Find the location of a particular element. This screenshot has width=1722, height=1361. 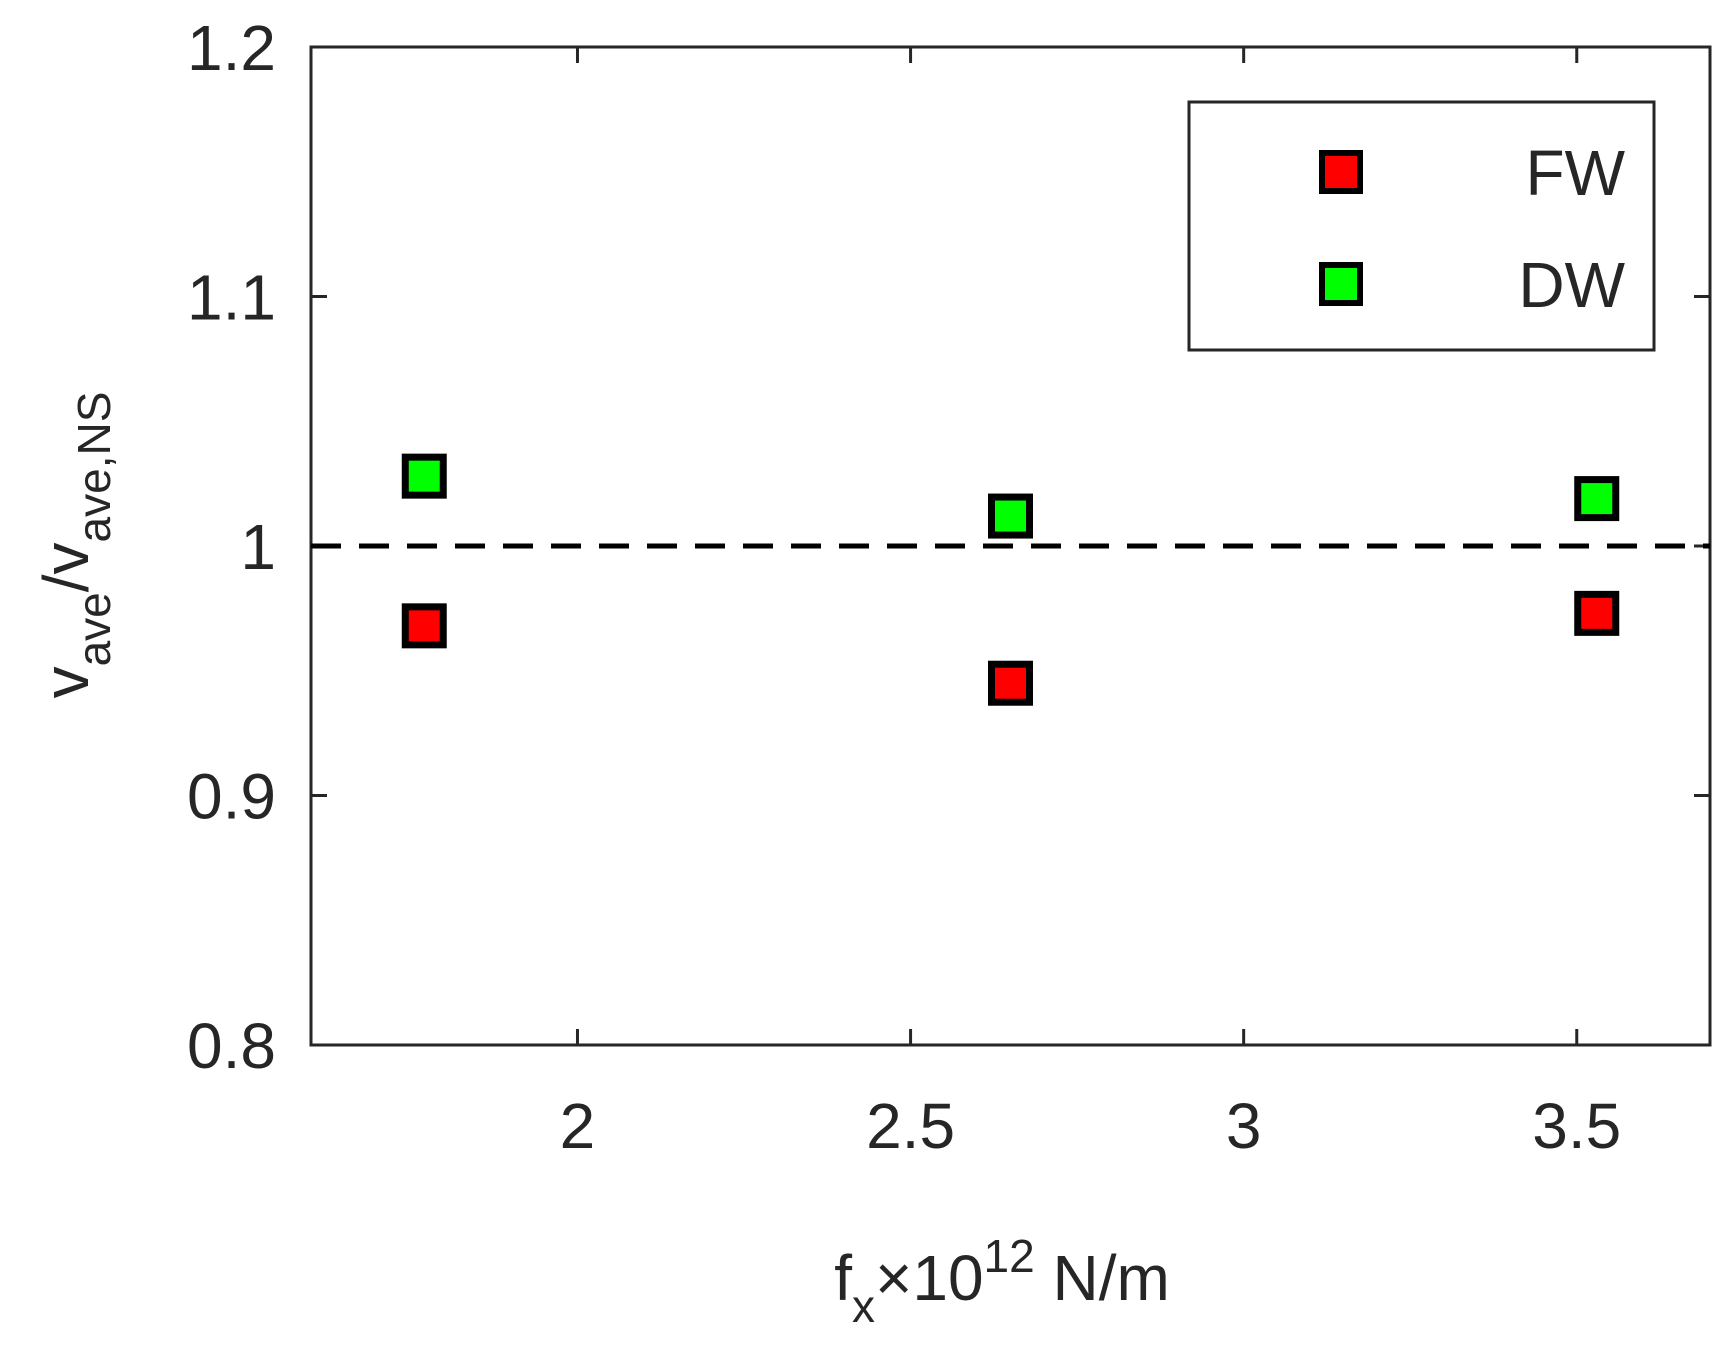

y-tick-label: 1.1 is located at coordinates (231, 298).